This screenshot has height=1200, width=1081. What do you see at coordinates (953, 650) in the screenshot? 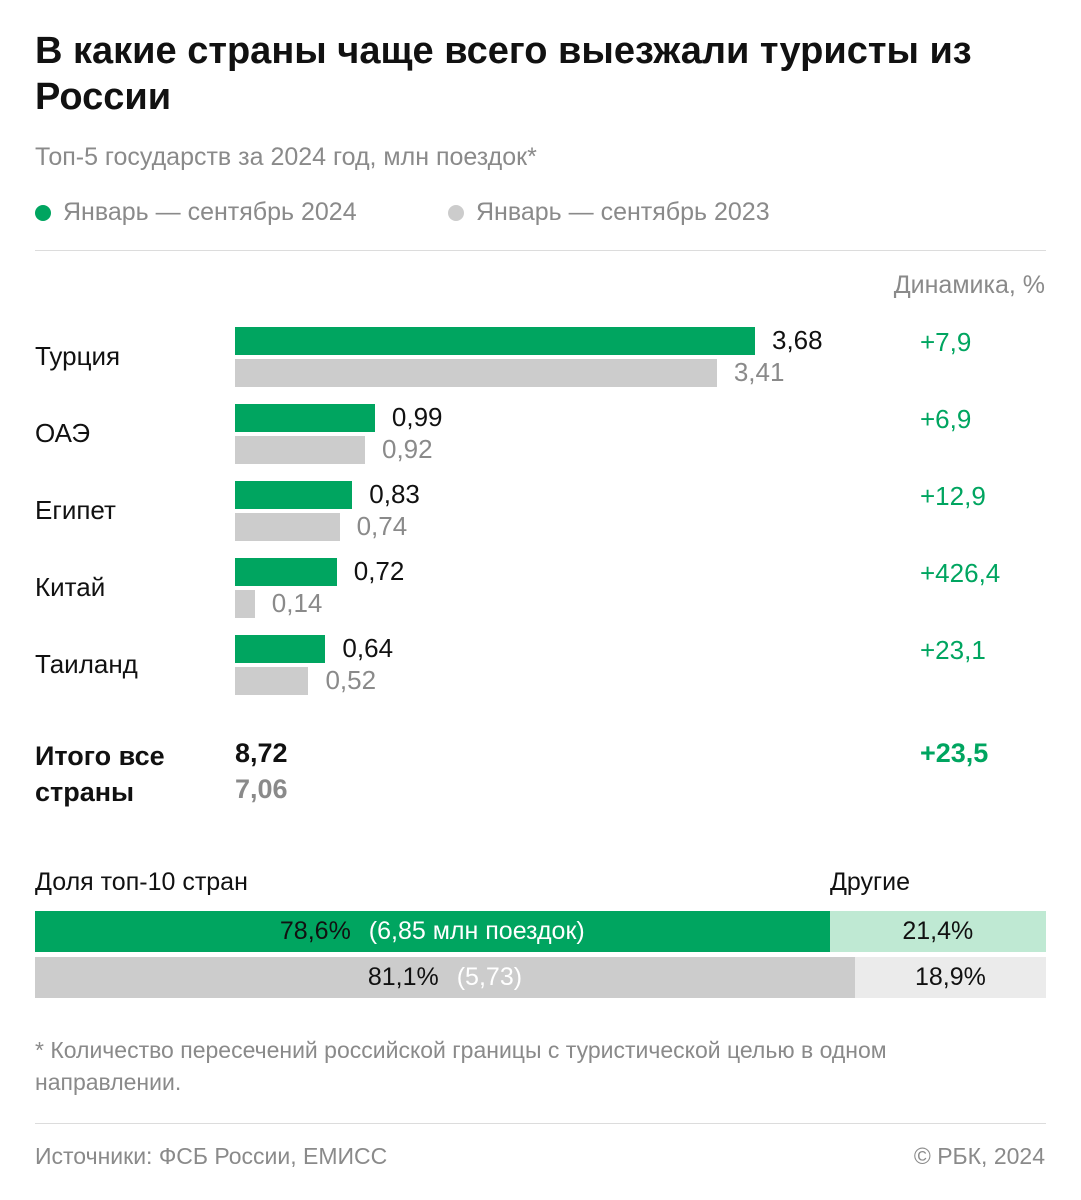
I see `dynamics-value: +23,1` at bounding box center [953, 650].